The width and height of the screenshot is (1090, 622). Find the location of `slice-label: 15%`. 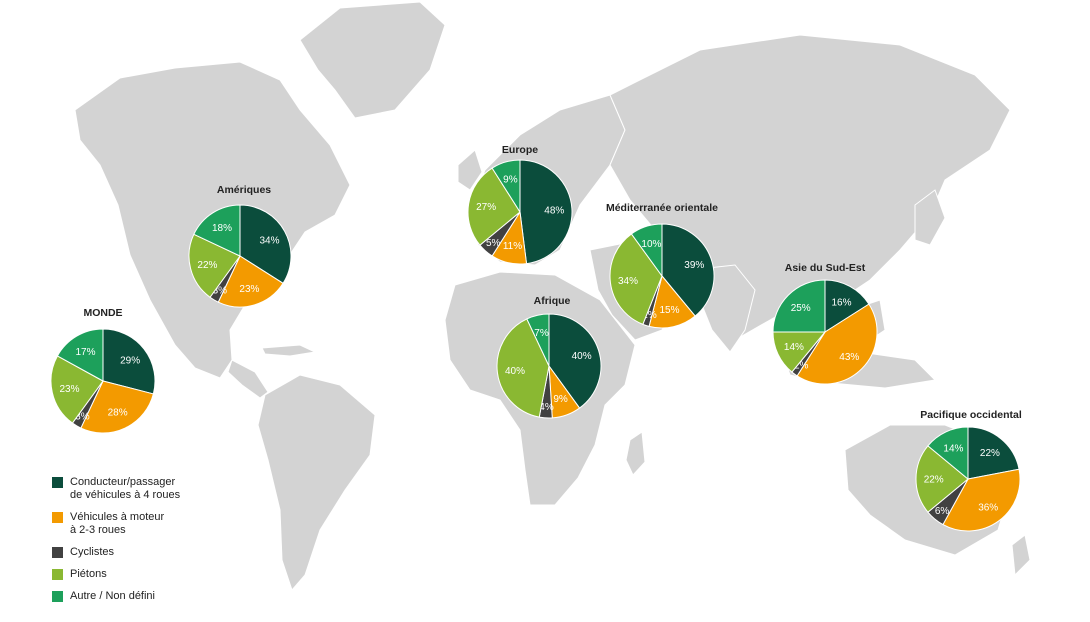

slice-label: 15% is located at coordinates (669, 310).